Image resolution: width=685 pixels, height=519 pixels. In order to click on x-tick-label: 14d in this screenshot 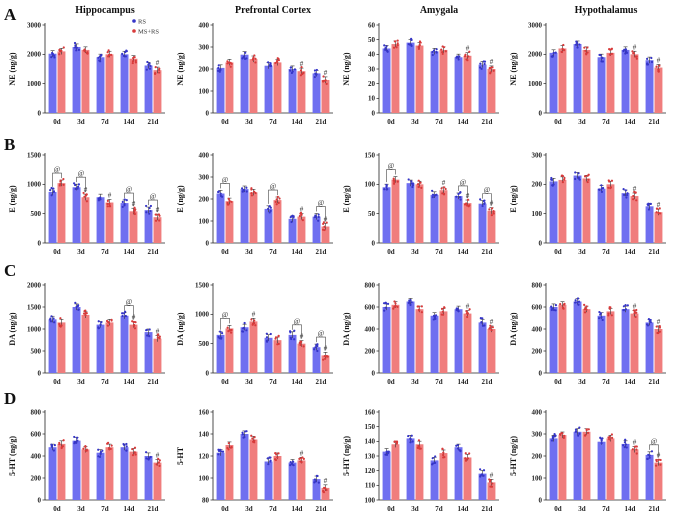, I will do `click(630, 382)`.